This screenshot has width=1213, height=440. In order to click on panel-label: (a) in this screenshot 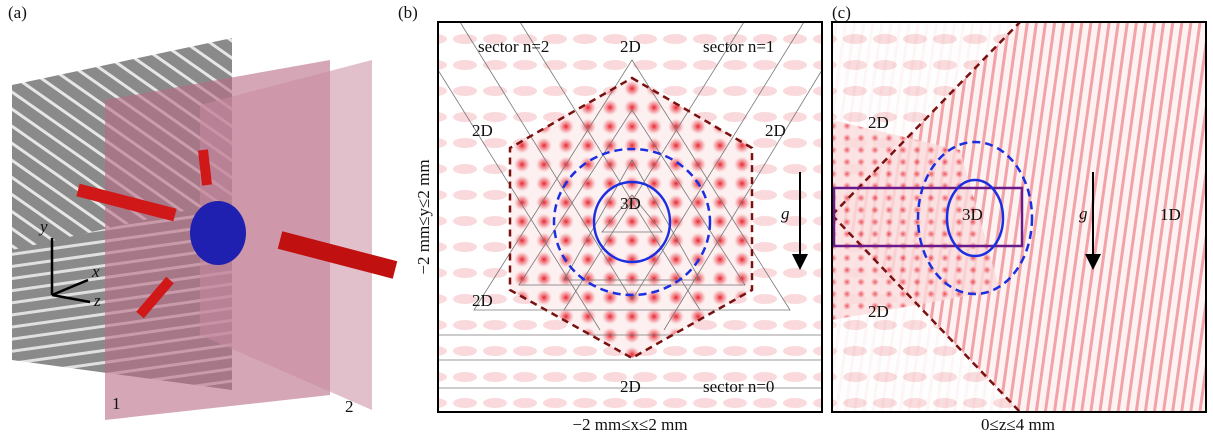, I will do `click(17, 12)`.